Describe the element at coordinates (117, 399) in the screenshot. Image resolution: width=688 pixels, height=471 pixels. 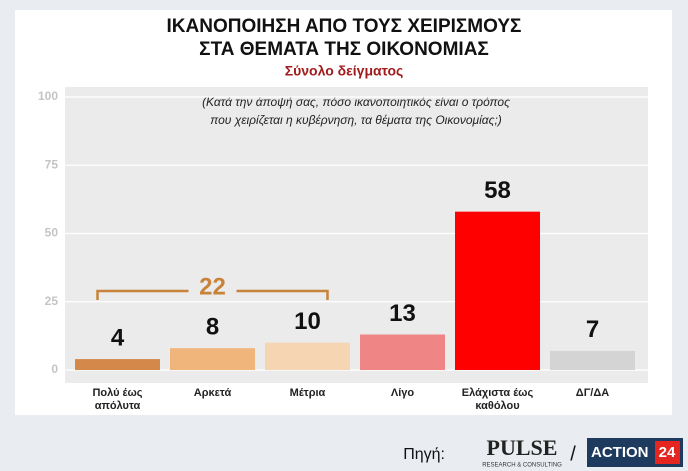
I see `x-tick-label: Πολύ έως απόλυτα` at that location.